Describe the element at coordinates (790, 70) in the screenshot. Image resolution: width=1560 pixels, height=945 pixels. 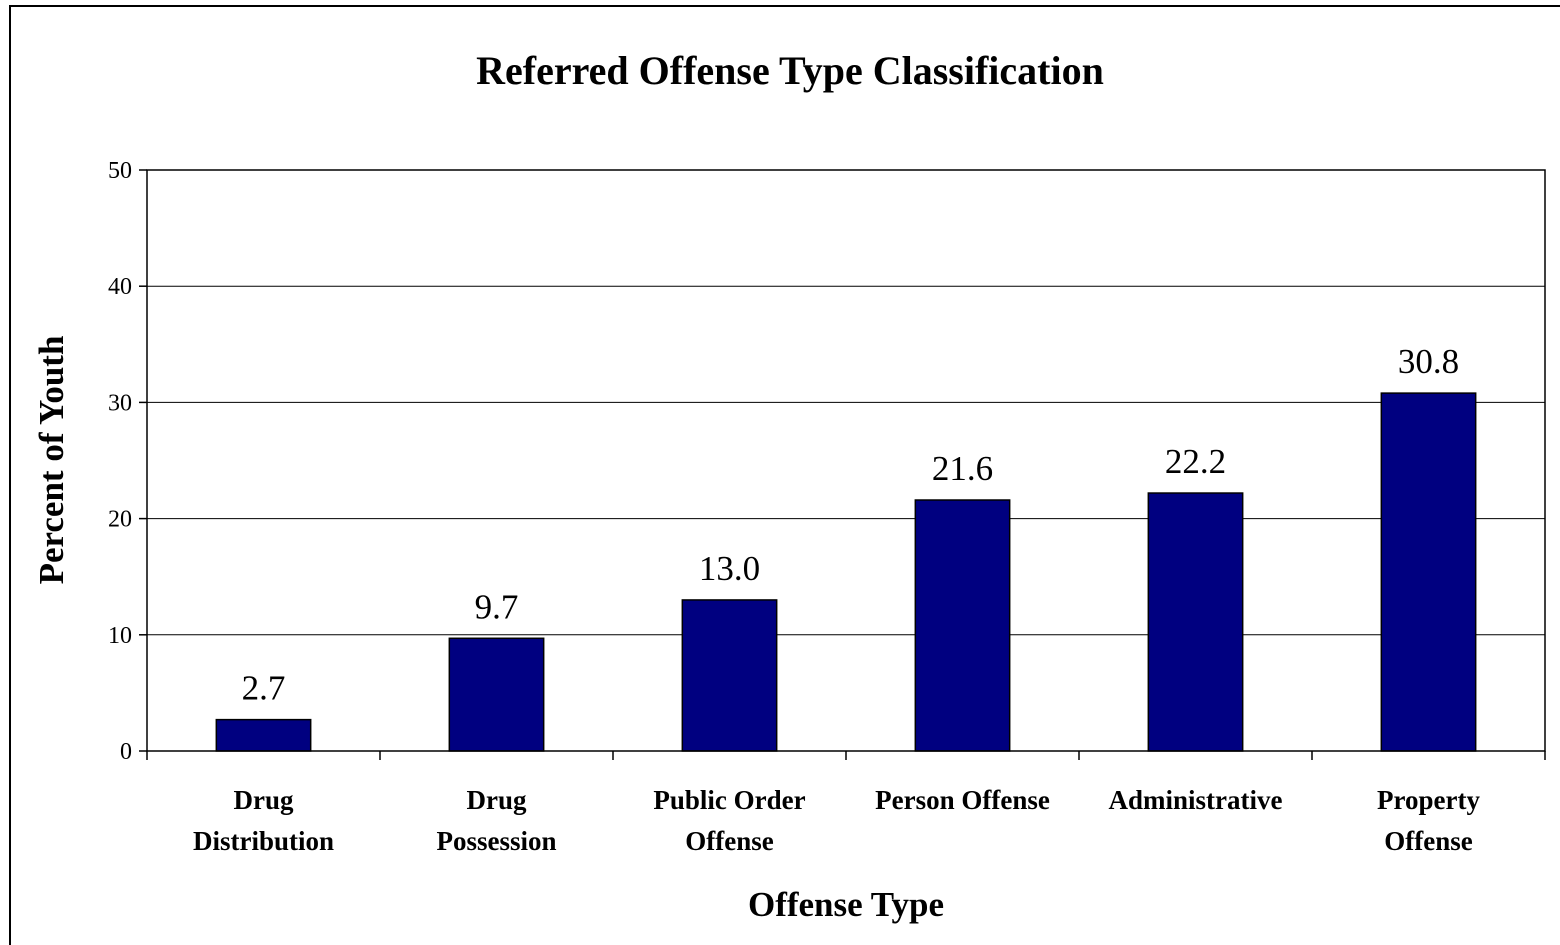
I see `chart-title: Referred Offense Type Classification` at that location.